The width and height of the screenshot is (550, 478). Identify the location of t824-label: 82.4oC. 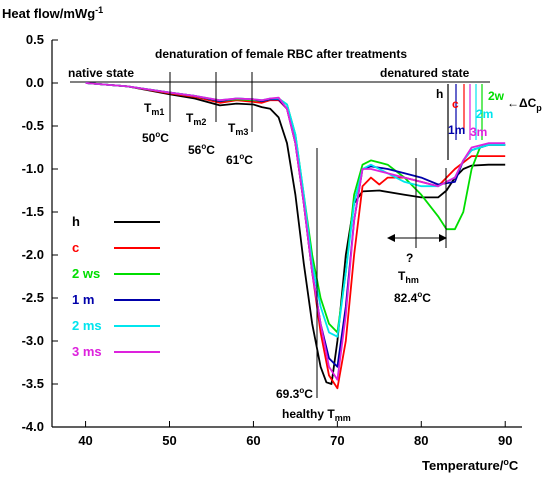
(412, 297).